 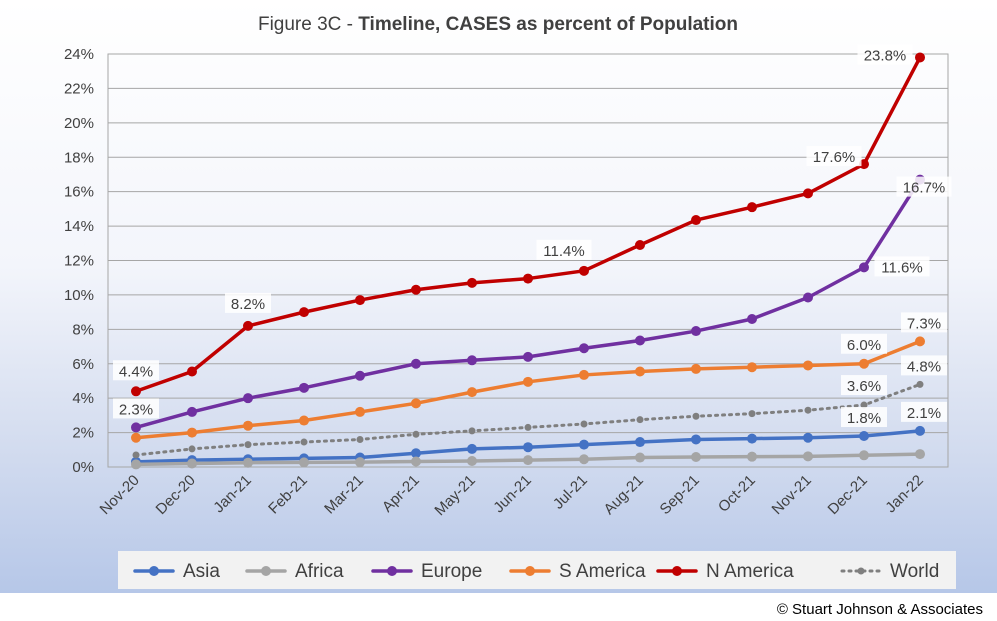 I want to click on y-tick-label: 14%, so click(x=79, y=226).